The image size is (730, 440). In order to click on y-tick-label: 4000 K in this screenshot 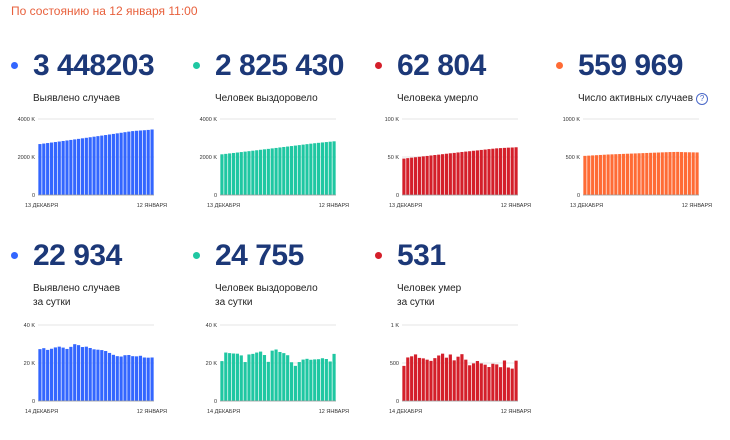, I will do `click(27, 120)`.